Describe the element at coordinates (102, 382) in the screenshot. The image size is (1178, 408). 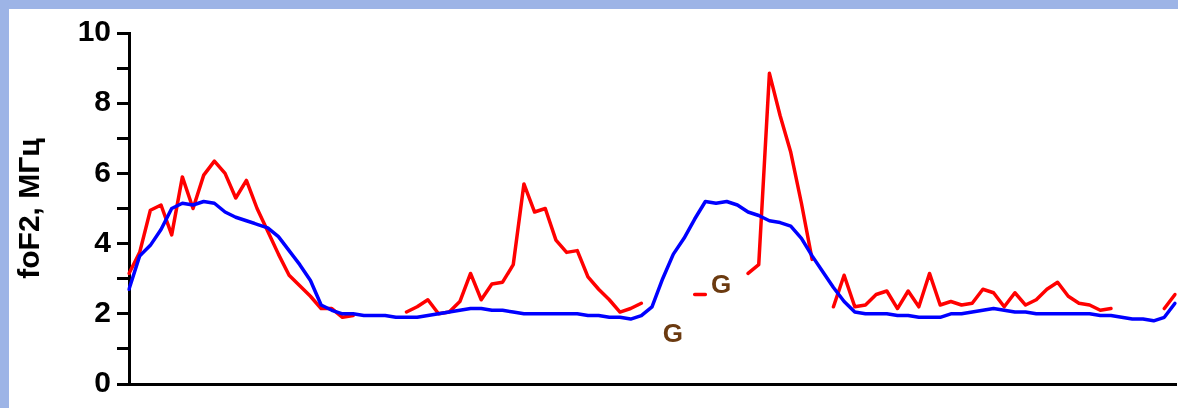
I see `y-tick-label: 0` at that location.